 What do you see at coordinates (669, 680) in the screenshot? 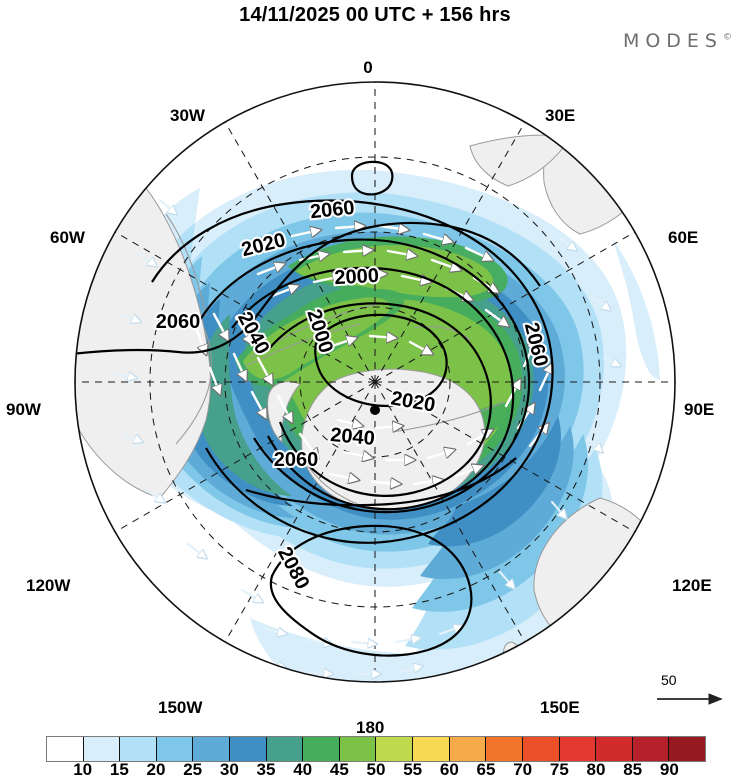
I see `reference-vector-label: 50` at bounding box center [669, 680].